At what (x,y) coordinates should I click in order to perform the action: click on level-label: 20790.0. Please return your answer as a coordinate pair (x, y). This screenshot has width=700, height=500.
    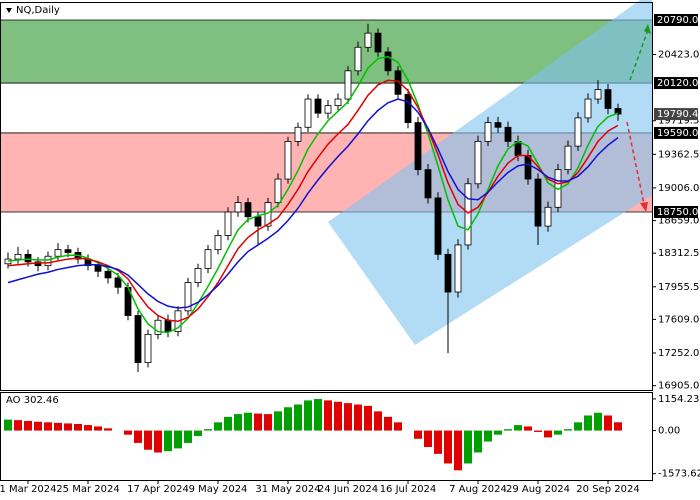
    Looking at the image, I should click on (677, 20).